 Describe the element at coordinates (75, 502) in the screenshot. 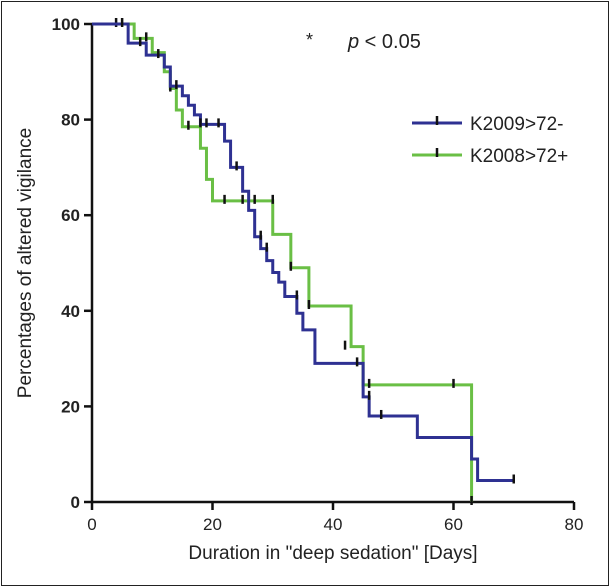

I see `y-tick-label: 0` at that location.